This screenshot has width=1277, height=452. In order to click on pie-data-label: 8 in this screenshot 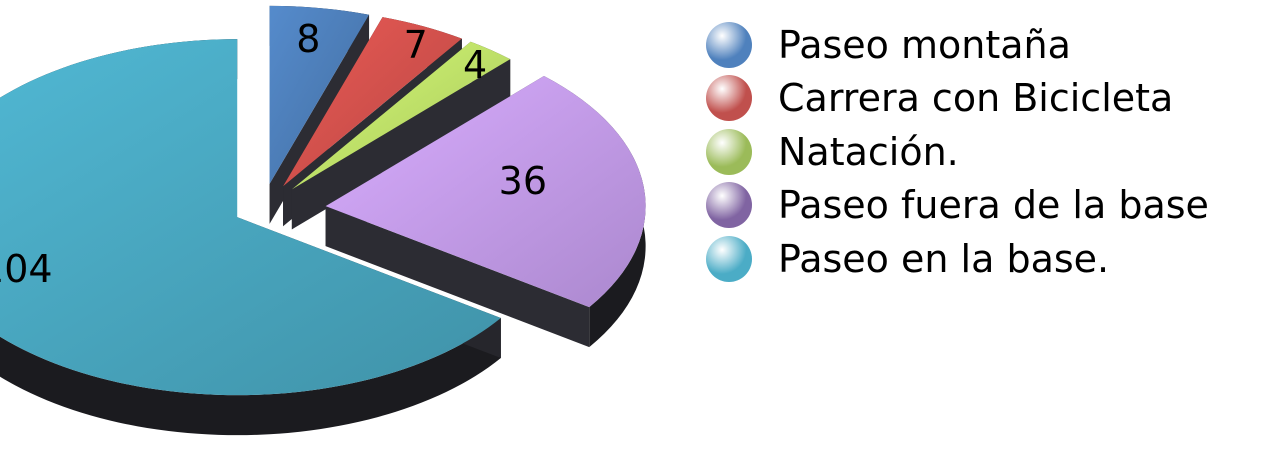, I will do `click(308, 39)`.